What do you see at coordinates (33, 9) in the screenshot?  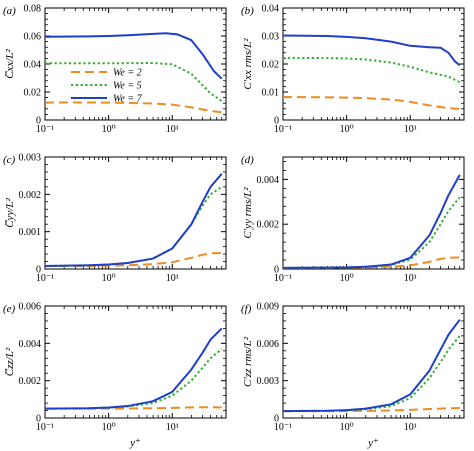 I see `y-tick-label: 0.08` at bounding box center [33, 9].